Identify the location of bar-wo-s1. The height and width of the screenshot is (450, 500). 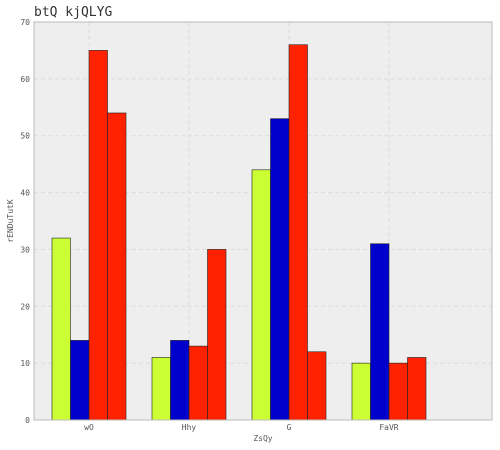
(61, 329).